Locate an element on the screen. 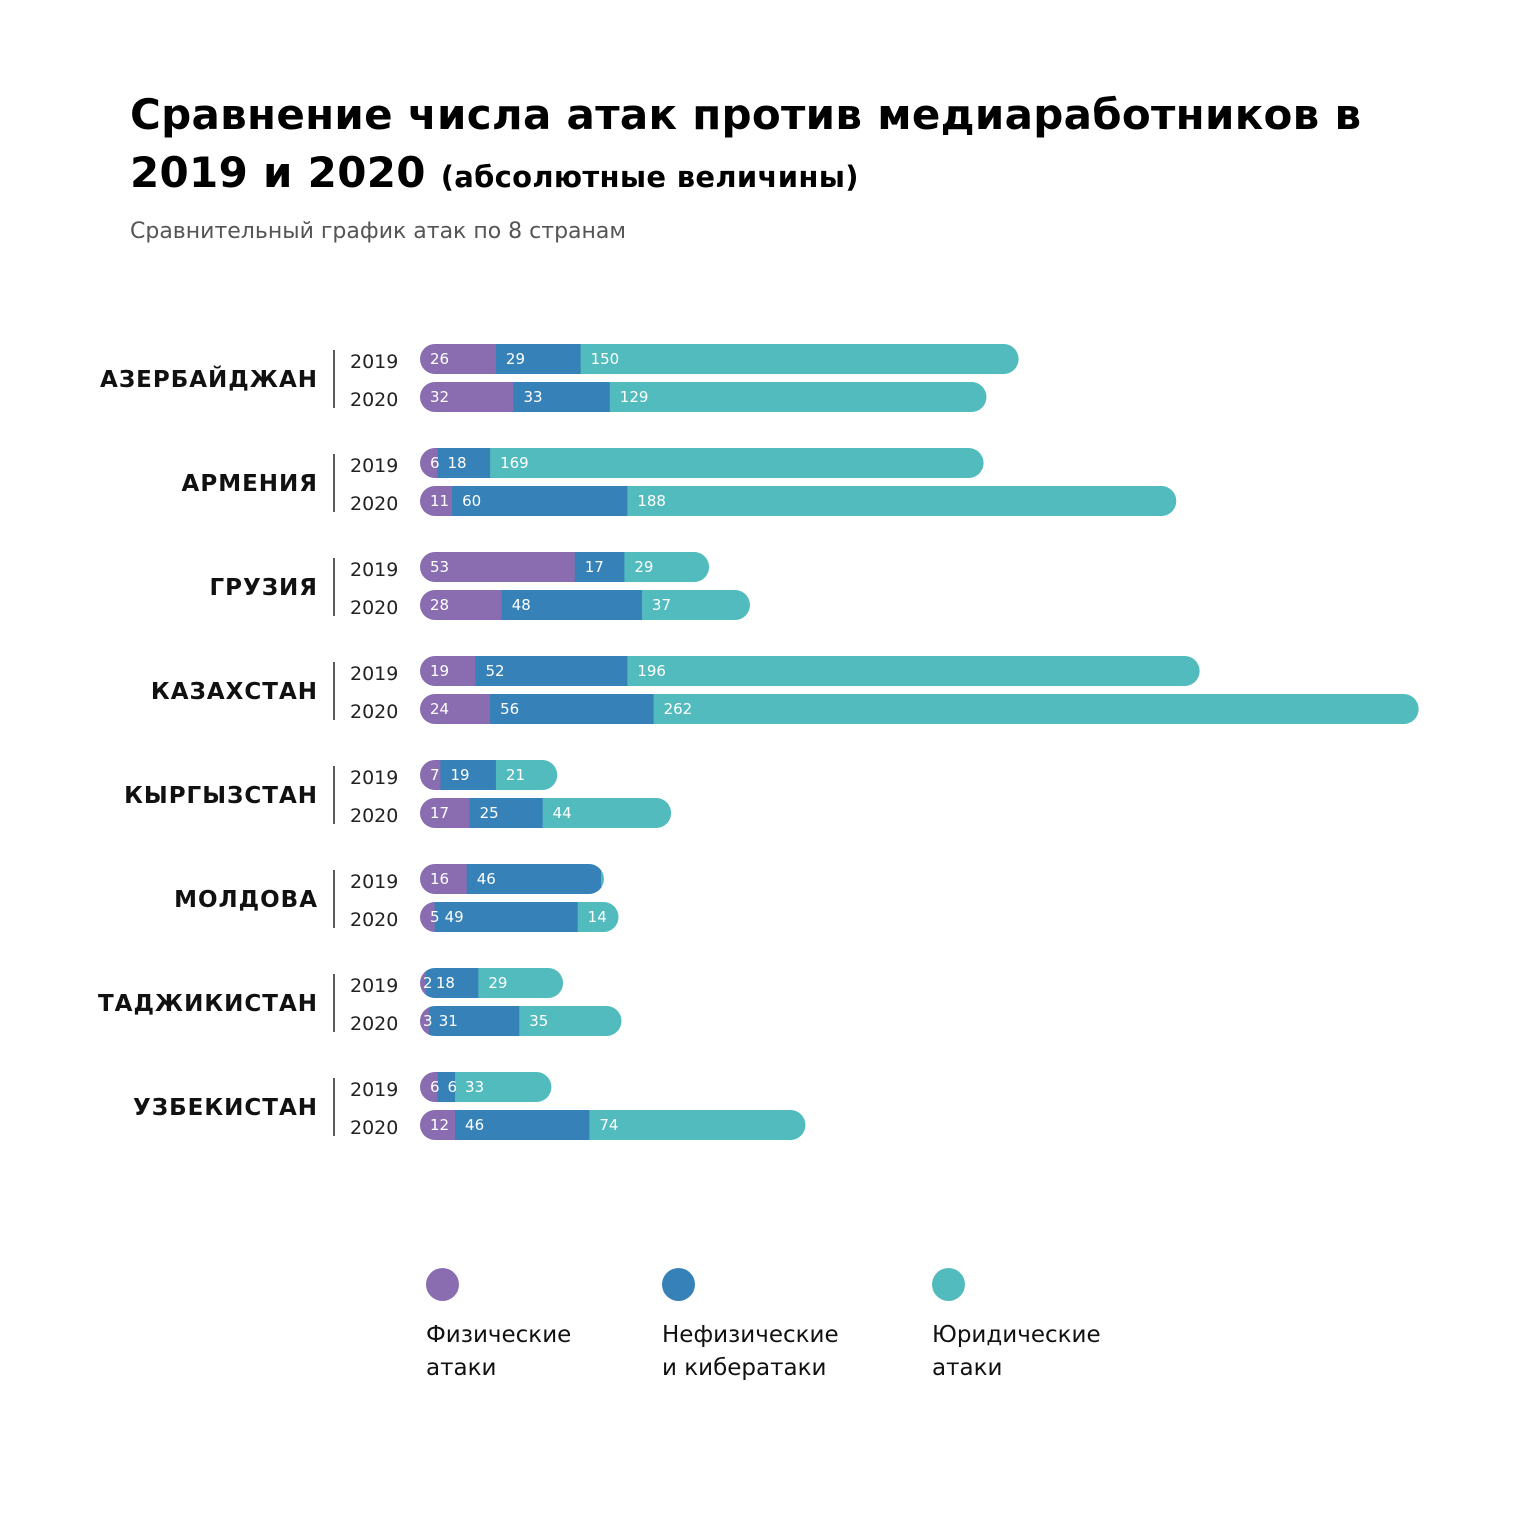 The height and width of the screenshot is (1518, 1522). bar-value-label: 129 is located at coordinates (634, 397).